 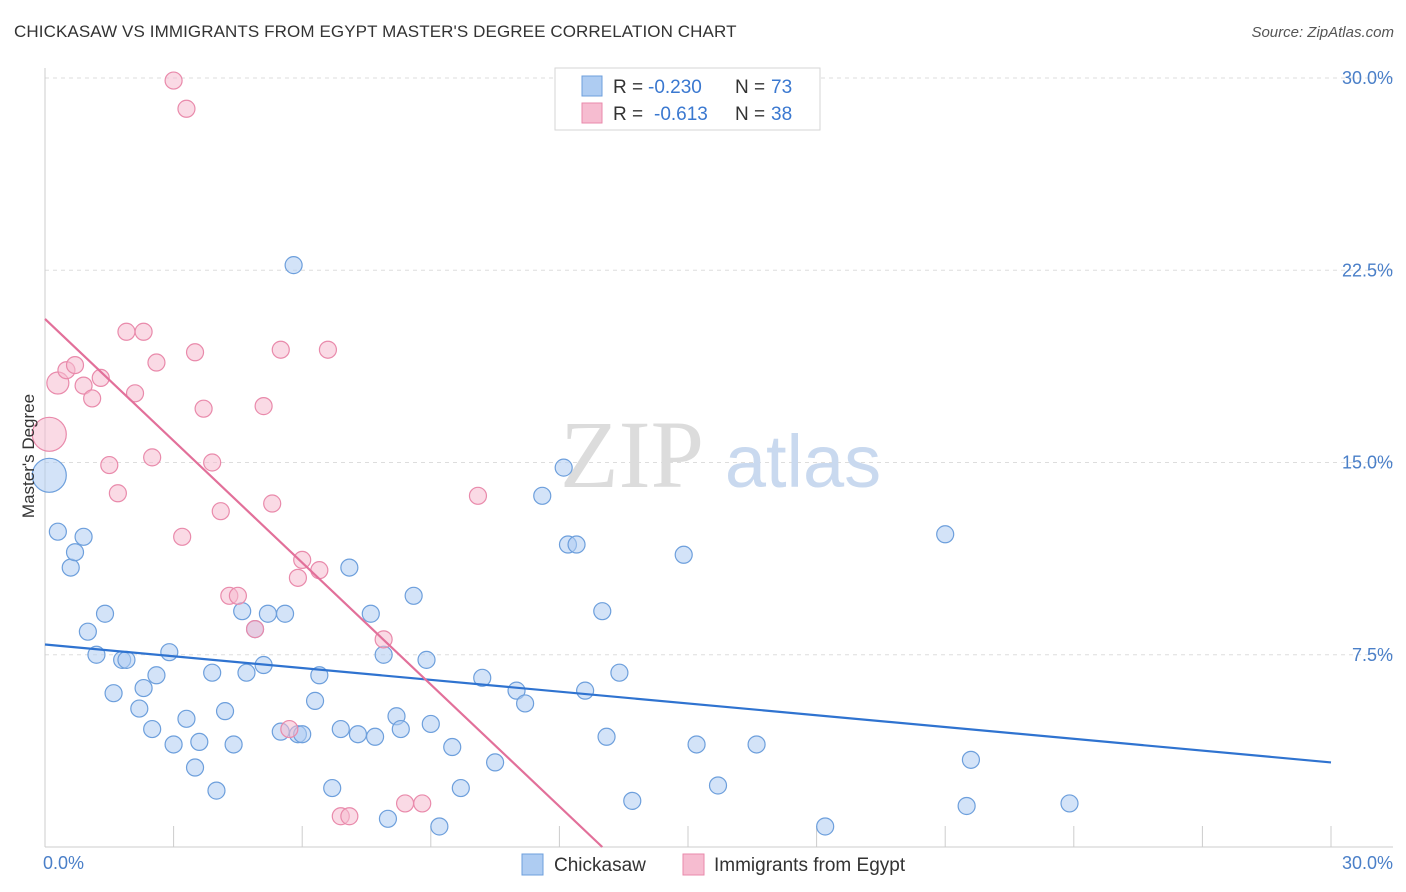 I want to click on legend-label-chickasaw: Chickasaw, so click(x=600, y=865).